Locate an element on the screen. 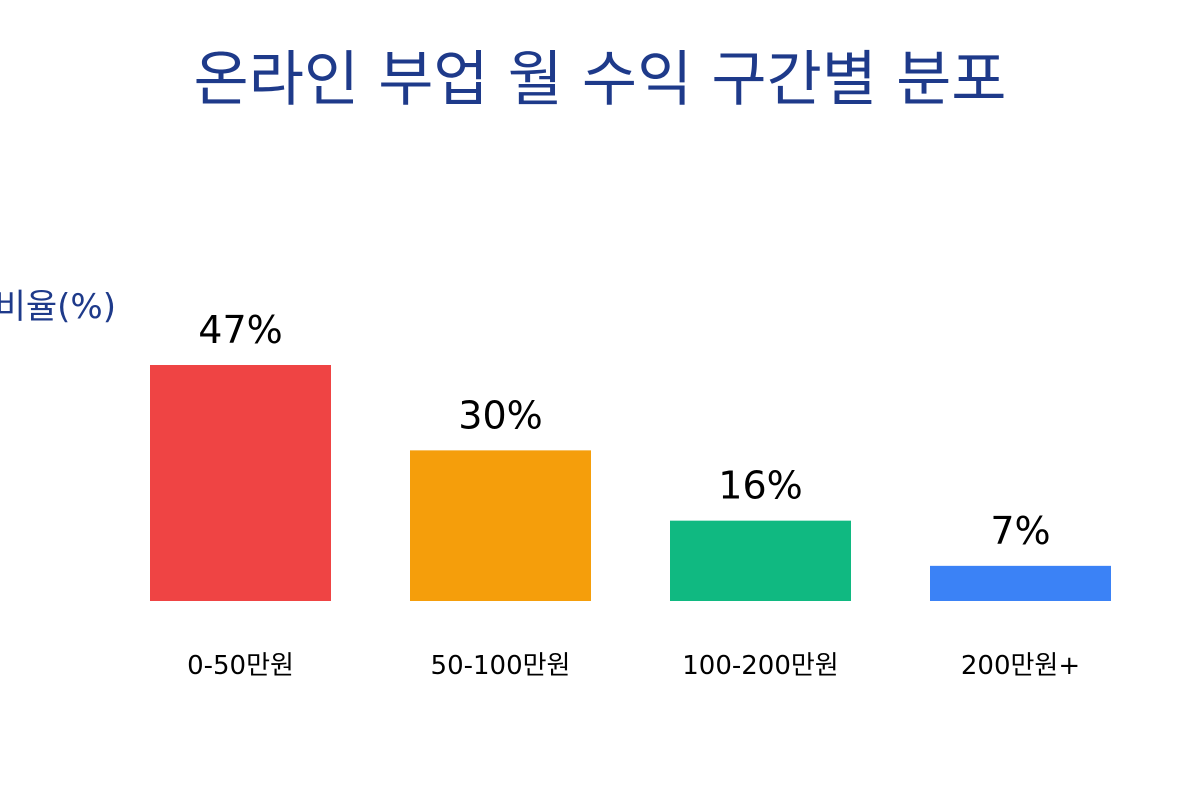  category-label-1: 0-50만원 is located at coordinates (240, 666).